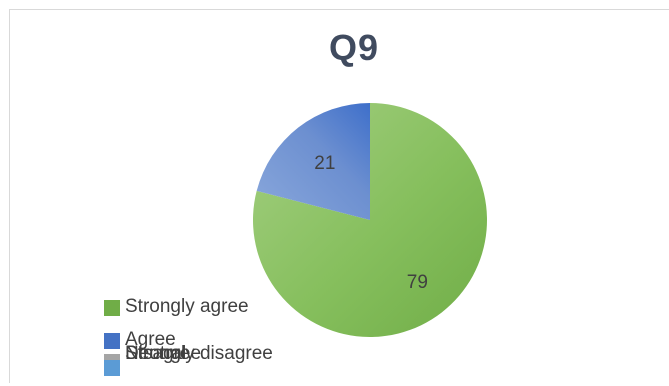 This screenshot has height=386, width=669. What do you see at coordinates (187, 306) in the screenshot?
I see `legend-label: Strongly agree` at bounding box center [187, 306].